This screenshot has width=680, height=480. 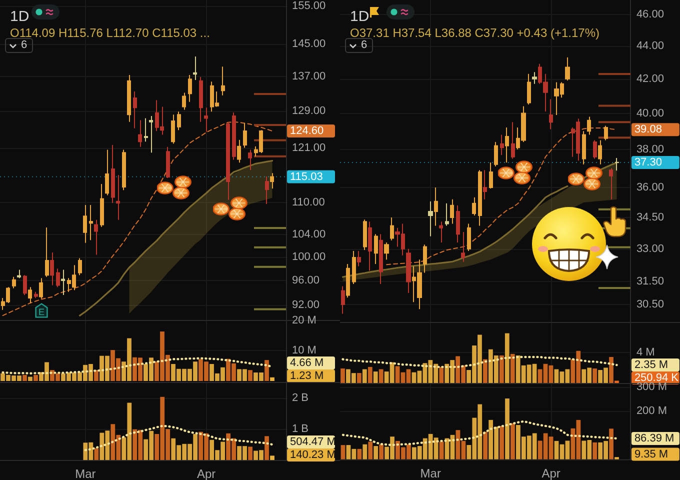 I want to click on ref-line-label: 115.03, so click(x=306, y=176).